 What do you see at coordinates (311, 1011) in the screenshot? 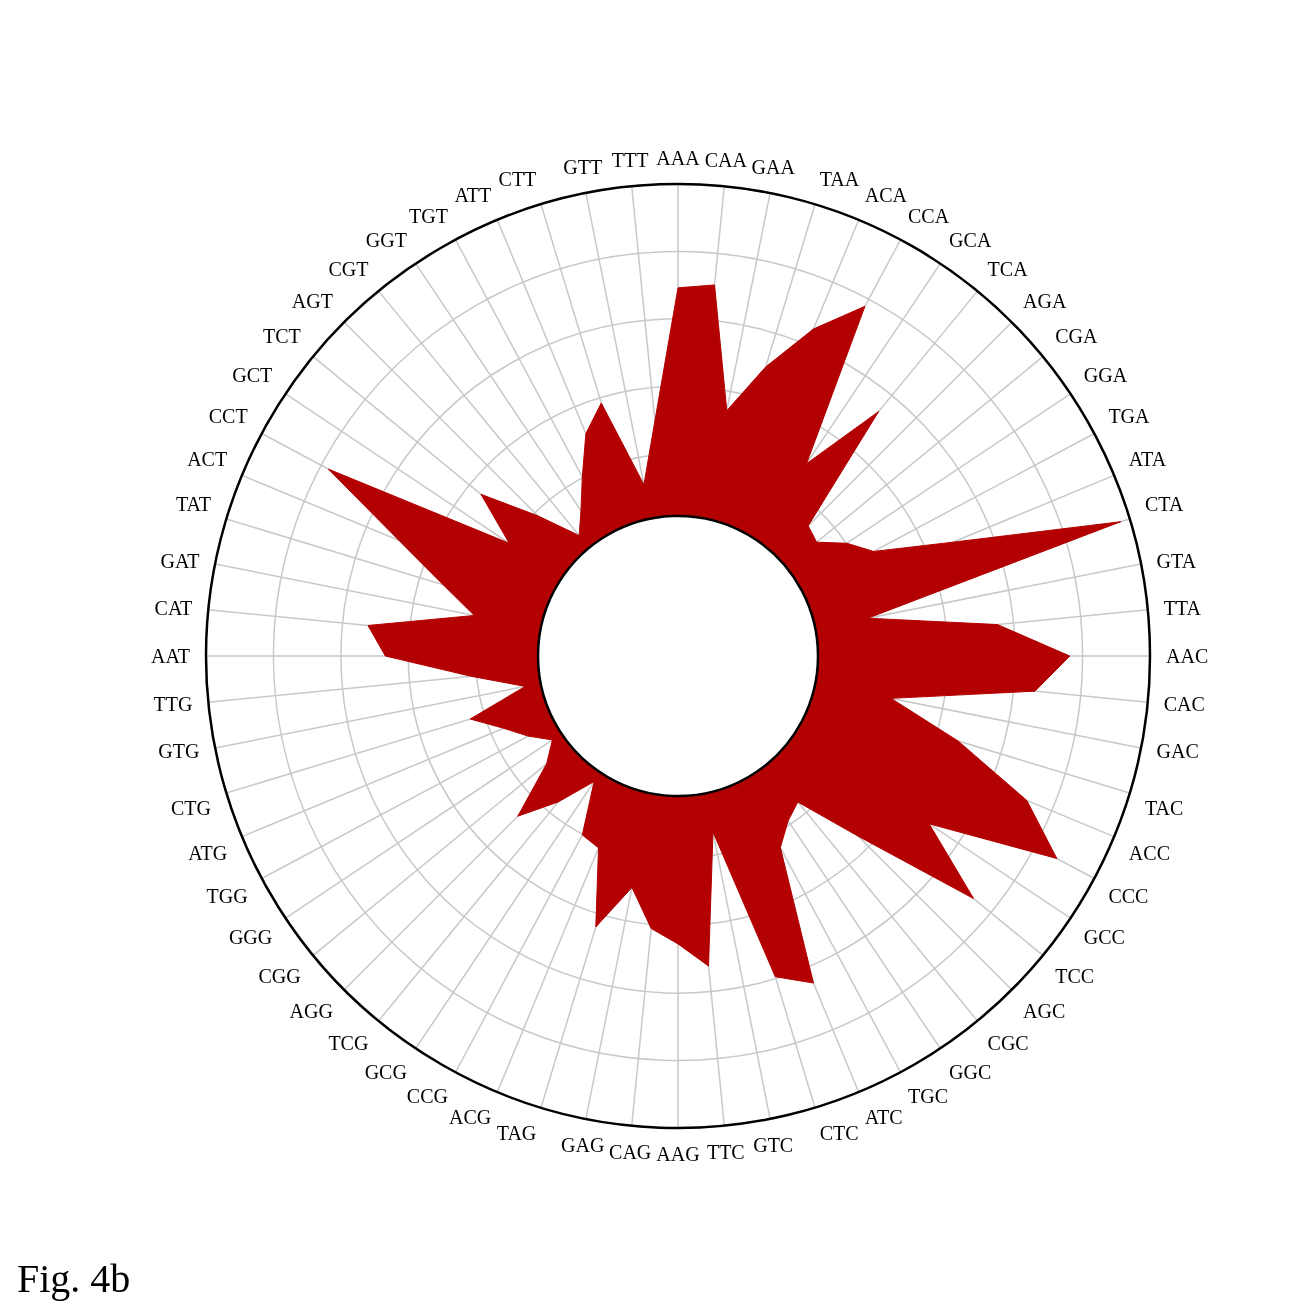
I see `spoke-label: AGG` at bounding box center [311, 1011].